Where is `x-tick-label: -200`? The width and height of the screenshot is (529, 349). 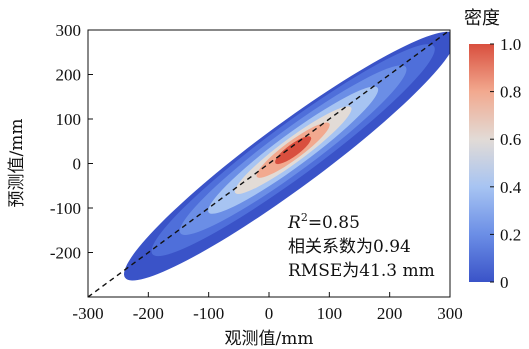
x-tick-label: -200 is located at coordinates (148, 313).